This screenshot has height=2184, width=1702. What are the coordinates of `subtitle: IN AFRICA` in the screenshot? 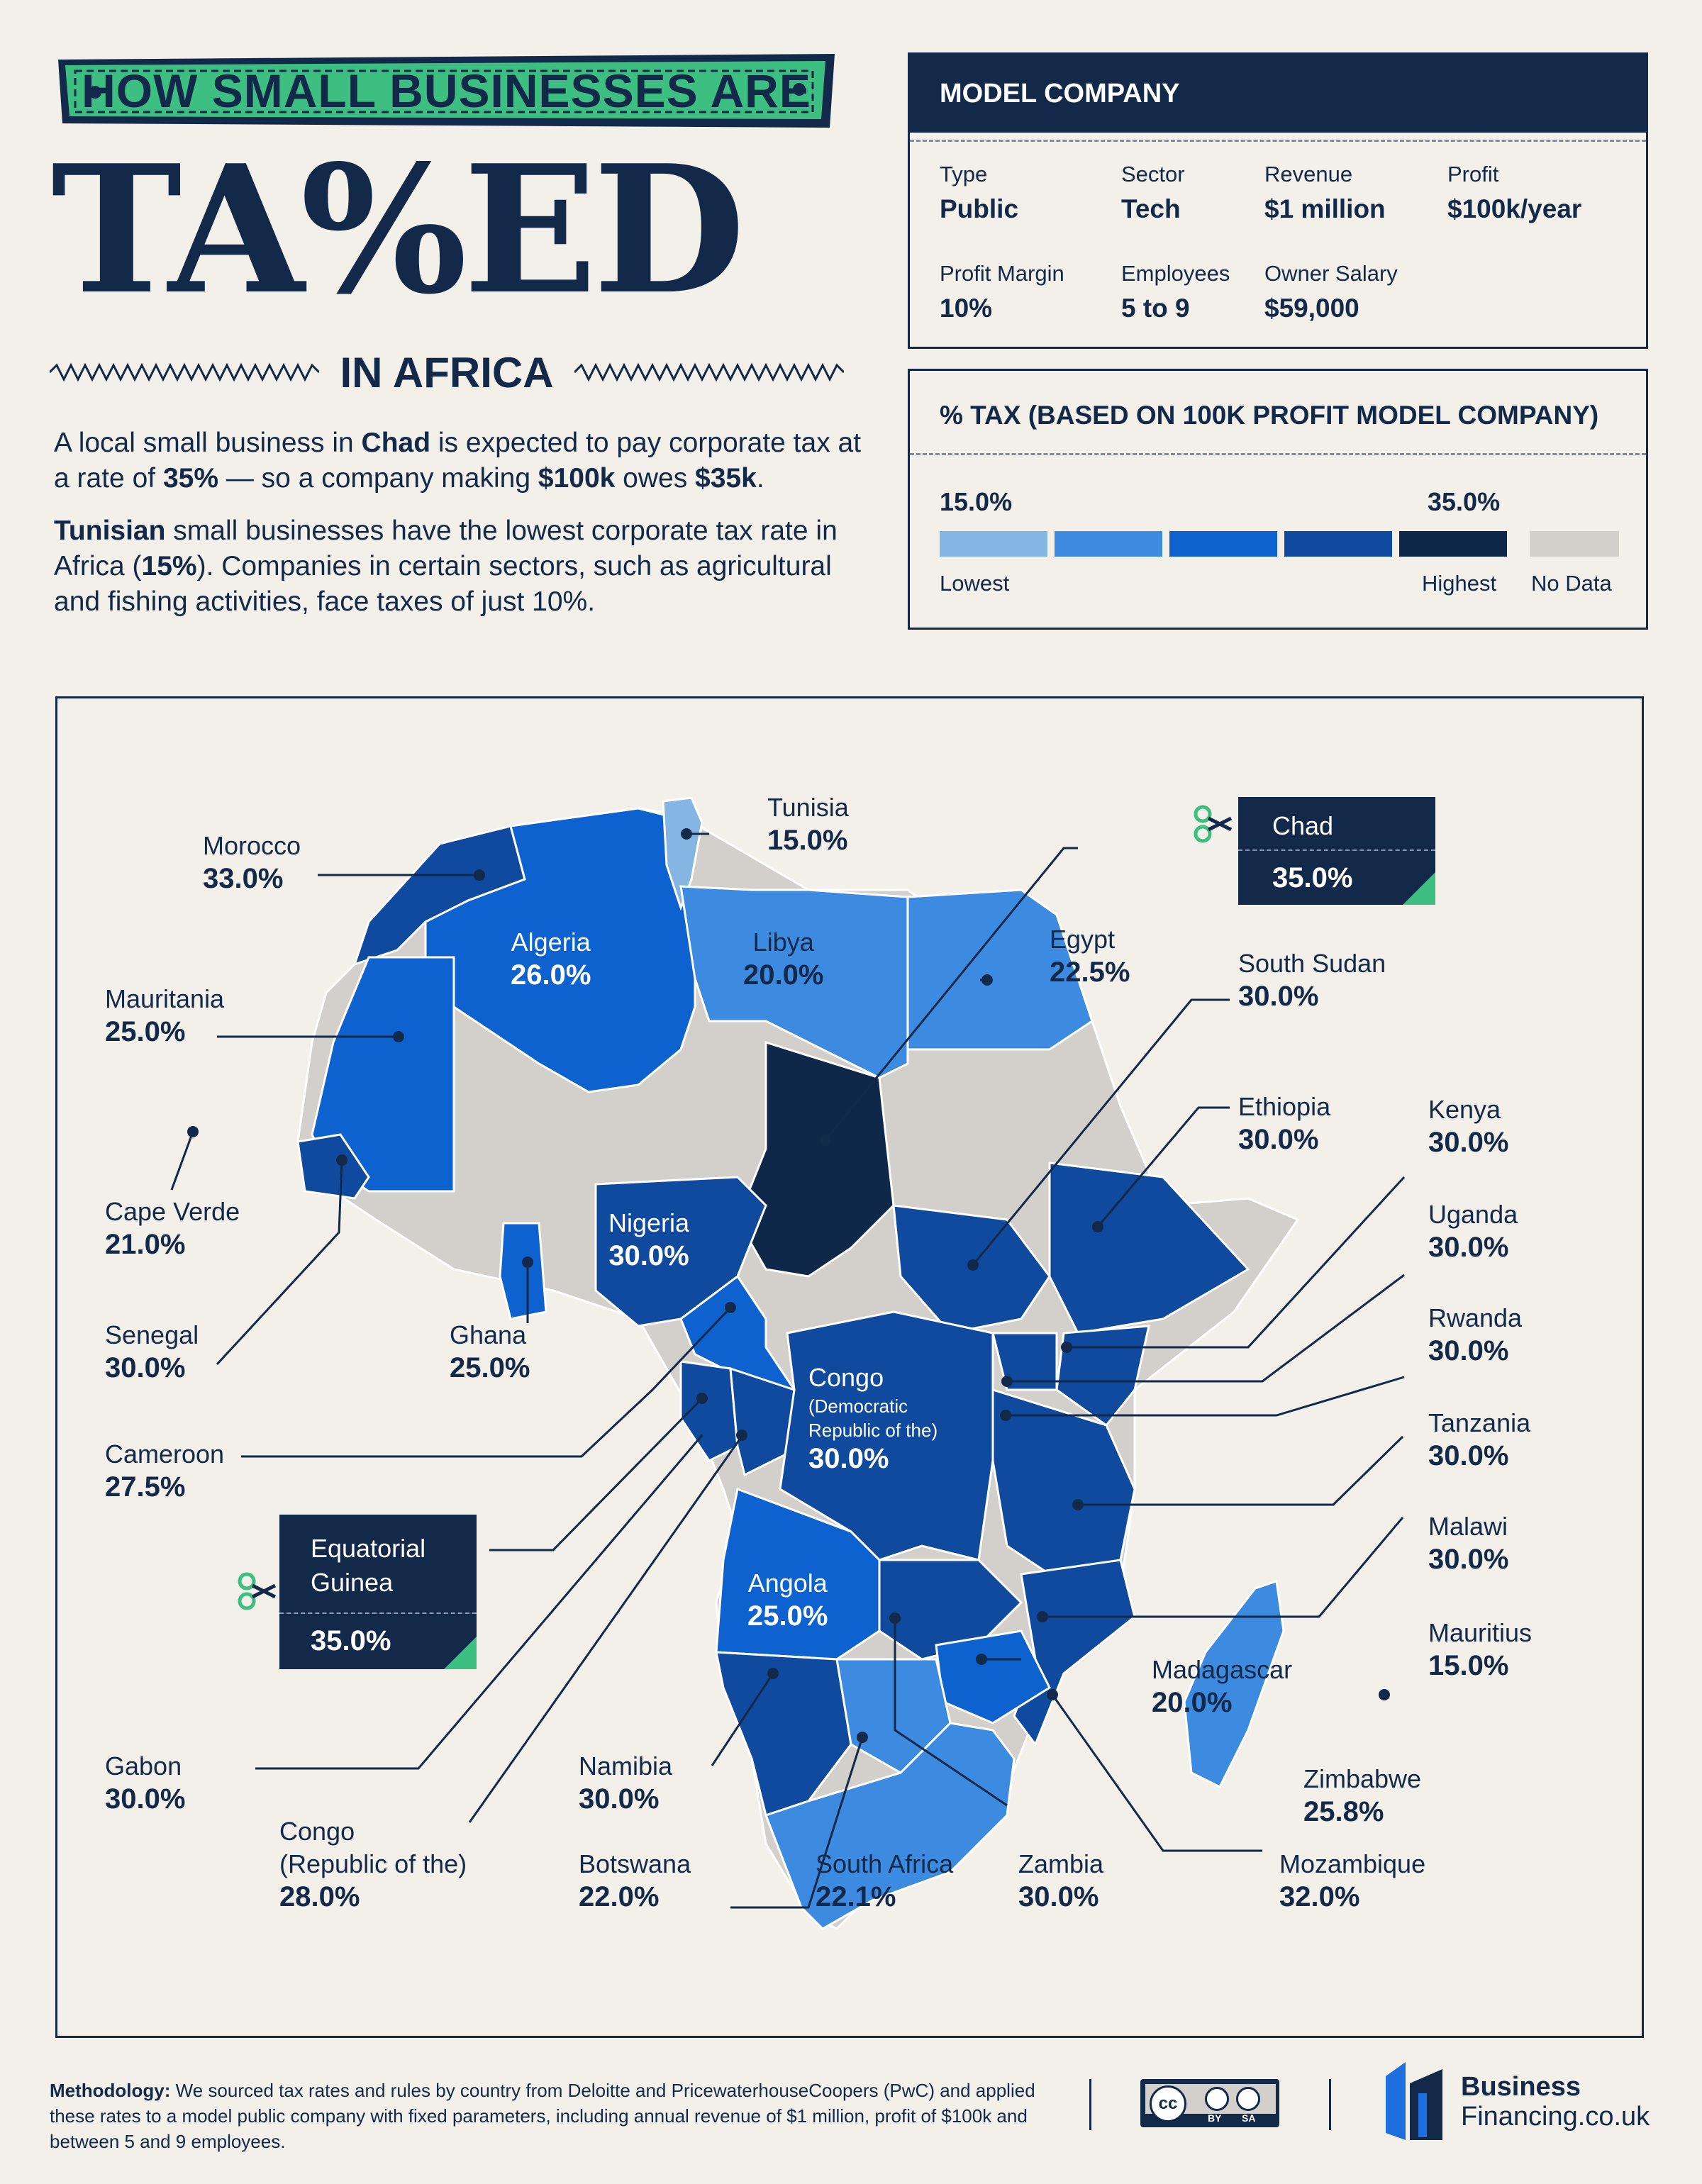 It's located at (447, 372).